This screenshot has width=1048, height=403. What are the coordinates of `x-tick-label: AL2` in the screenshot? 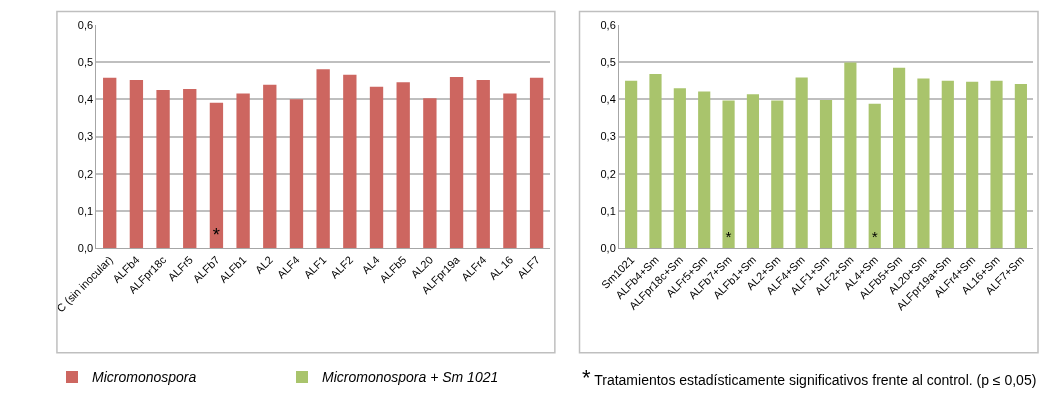 It's located at (264, 264).